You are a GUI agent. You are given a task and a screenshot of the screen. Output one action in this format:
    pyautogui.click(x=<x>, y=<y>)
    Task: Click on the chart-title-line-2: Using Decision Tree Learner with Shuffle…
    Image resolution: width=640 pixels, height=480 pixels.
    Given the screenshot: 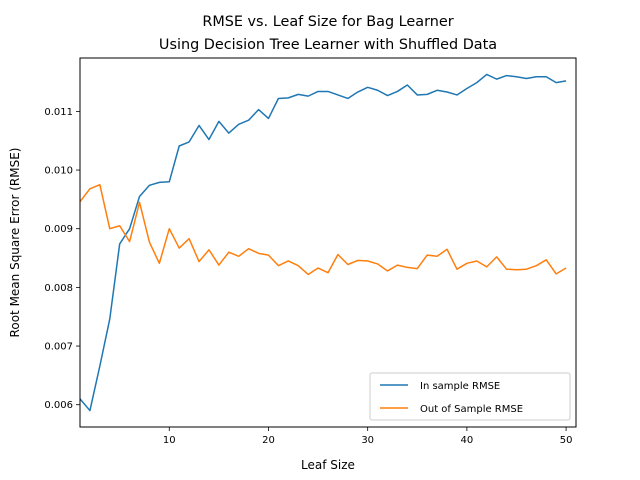 What is the action you would take?
    pyautogui.click(x=328, y=45)
    